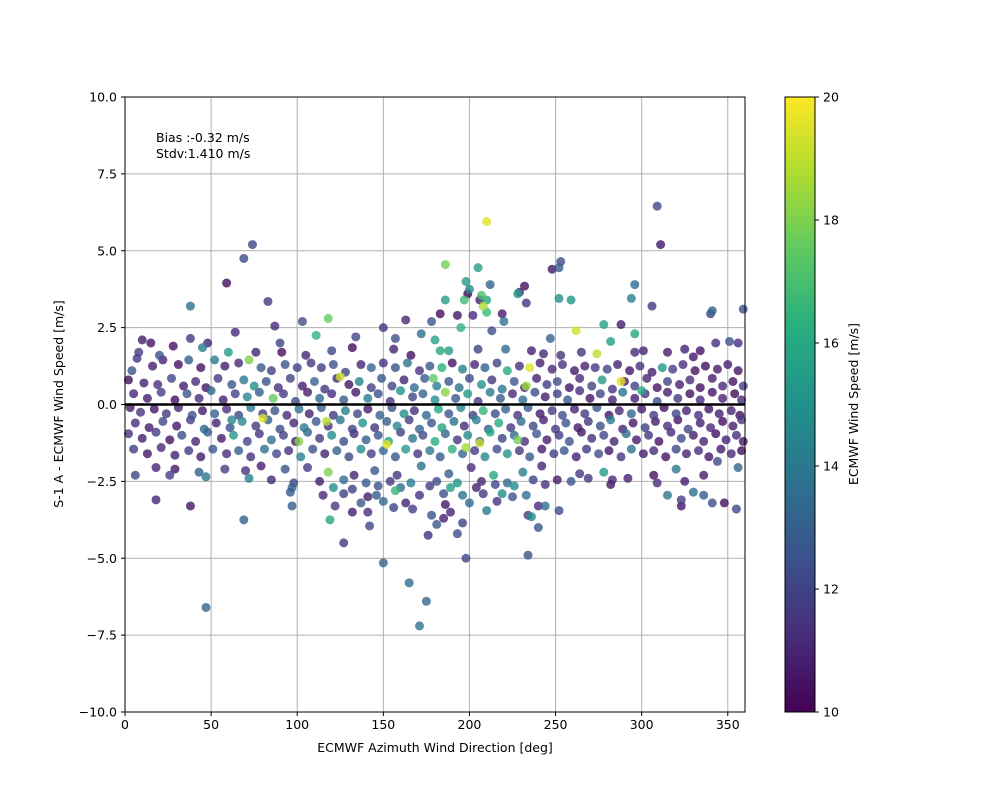  Describe the element at coordinates (831, 220) in the screenshot. I see `colorbar-tick-label: 18` at that location.